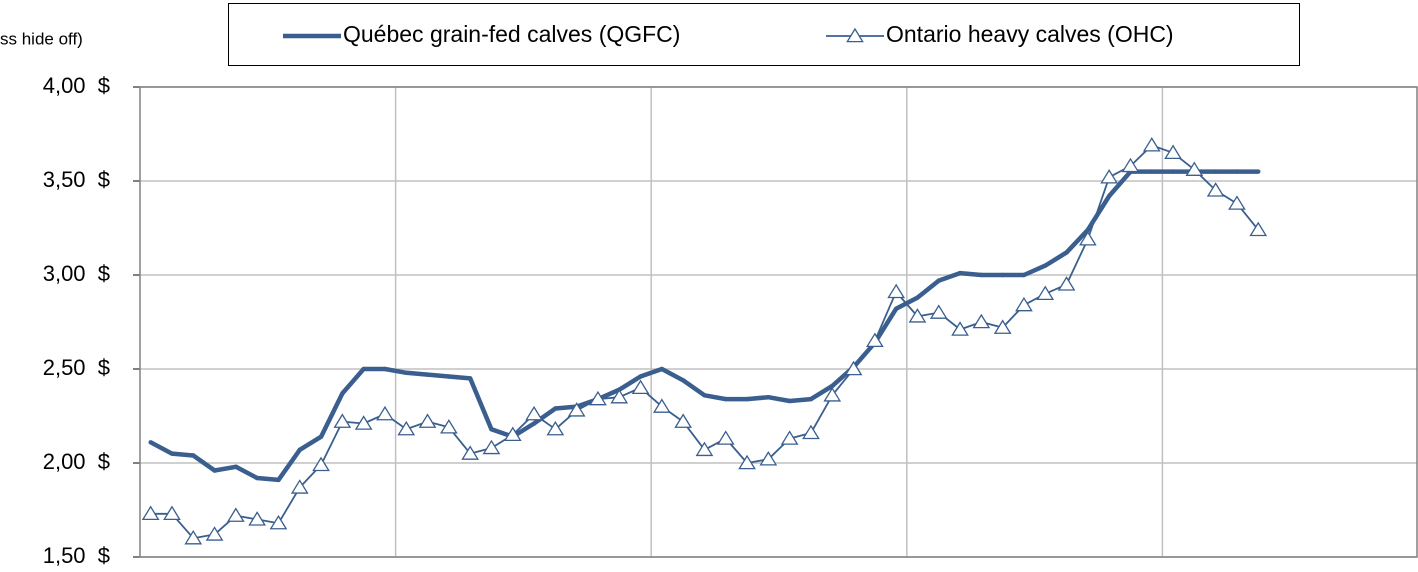  What do you see at coordinates (76, 179) in the screenshot?
I see `y-tick-label: 3,50 $` at bounding box center [76, 179].